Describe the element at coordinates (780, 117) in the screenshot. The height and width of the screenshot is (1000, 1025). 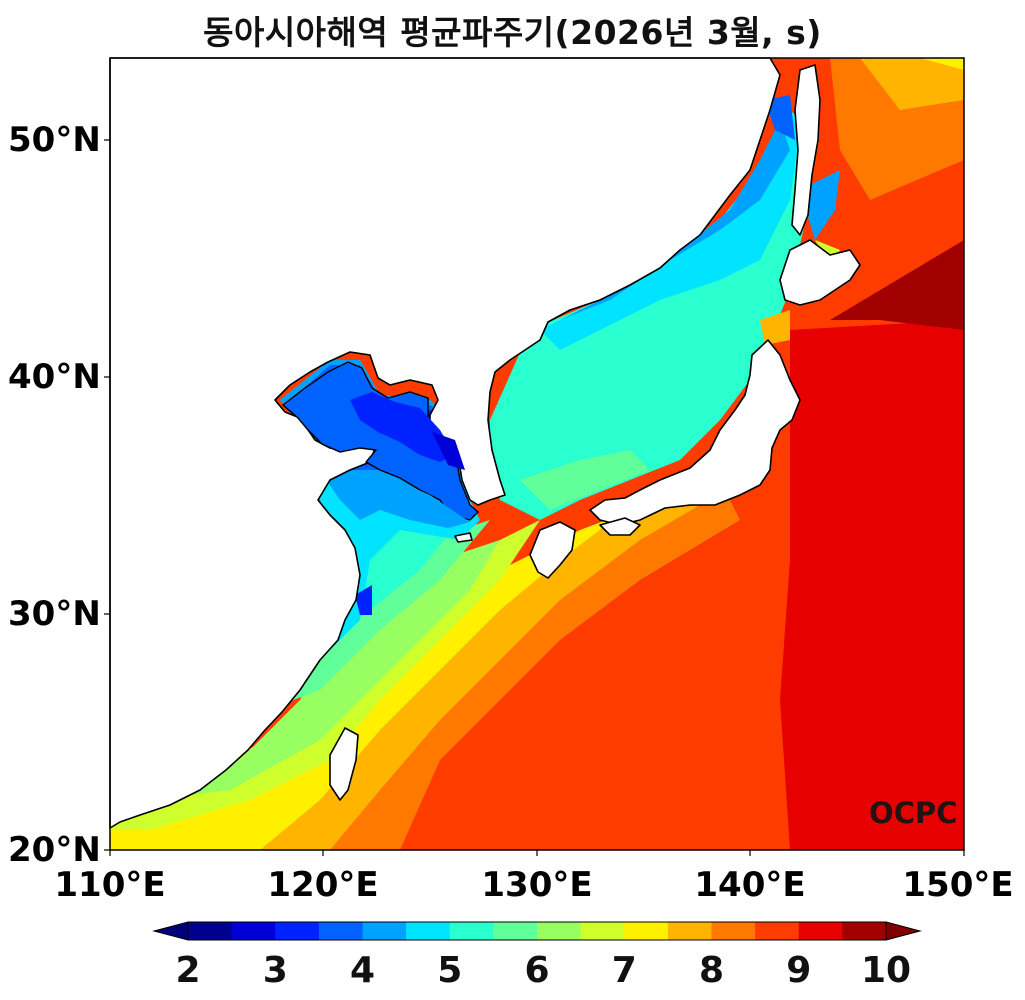
I see `field-layer-4s-tatar` at that location.